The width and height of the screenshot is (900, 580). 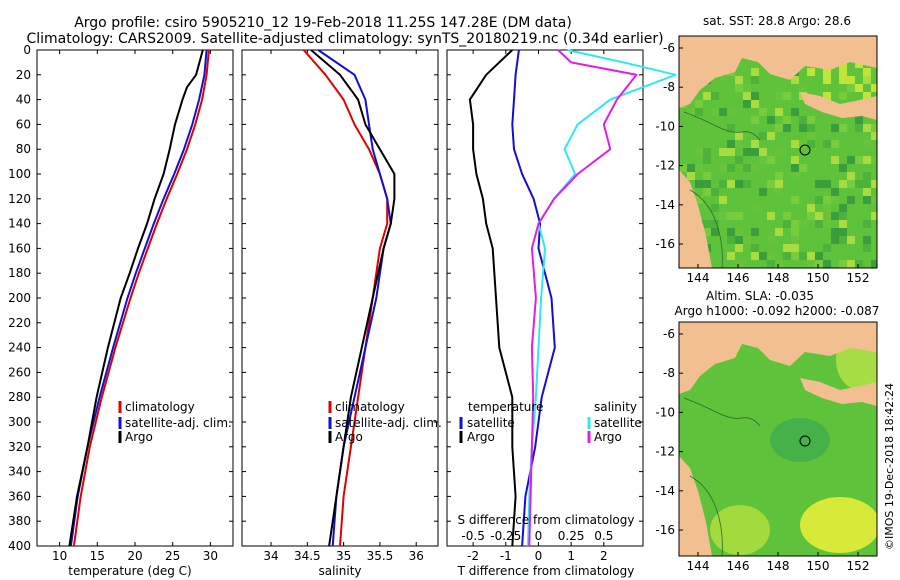 What do you see at coordinates (19, 372) in the screenshot?
I see `depth-tick-label: 260` at bounding box center [19, 372].